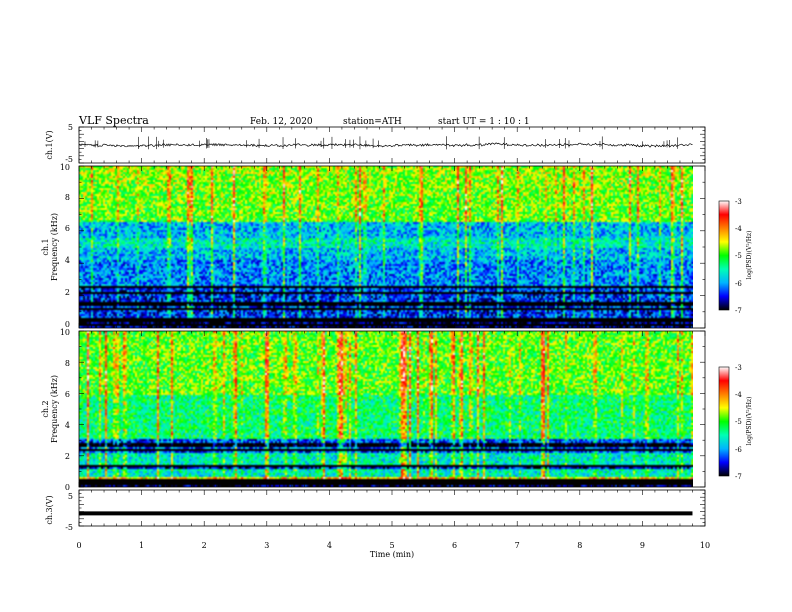  I want to click on ch1-ytick-2: 2, so click(67, 292).